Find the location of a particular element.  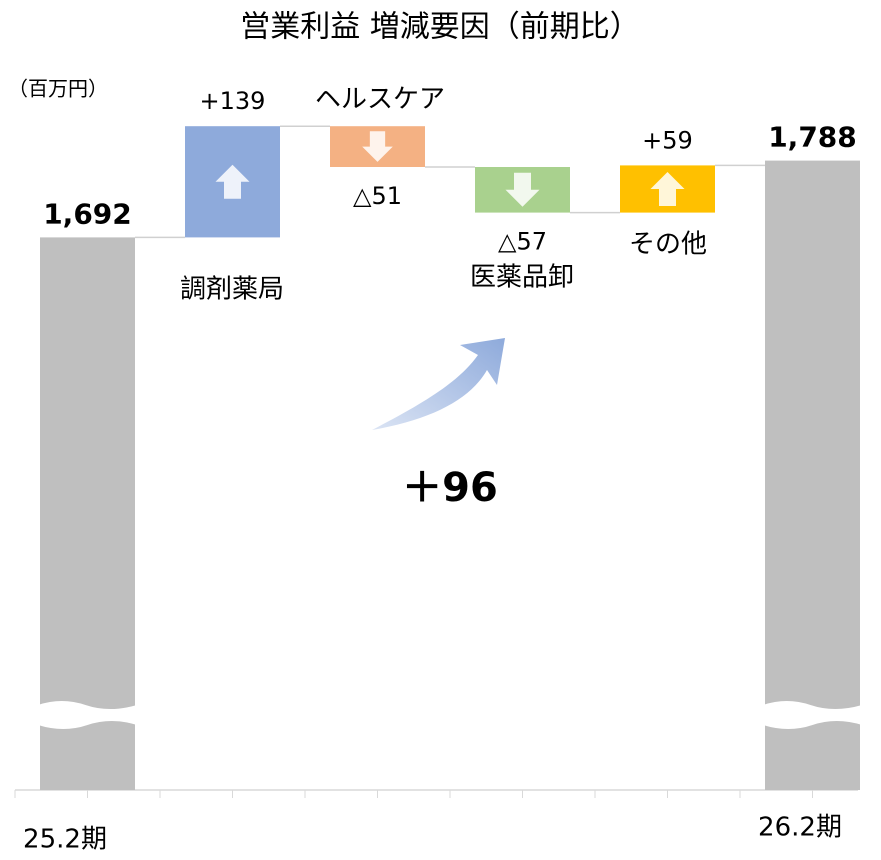

value-label: △57 is located at coordinates (522, 242).